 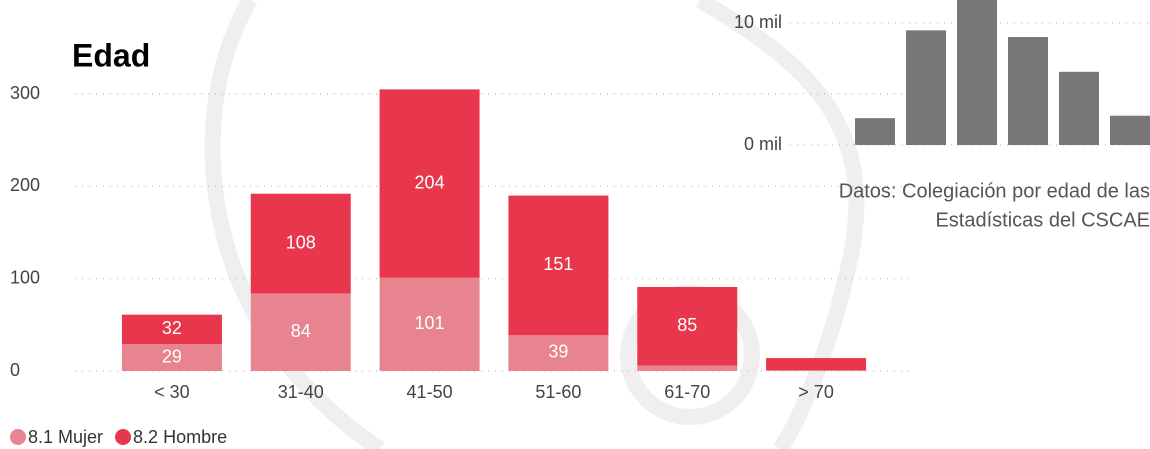 I want to click on y-tick-label: 200, so click(x=25, y=185).